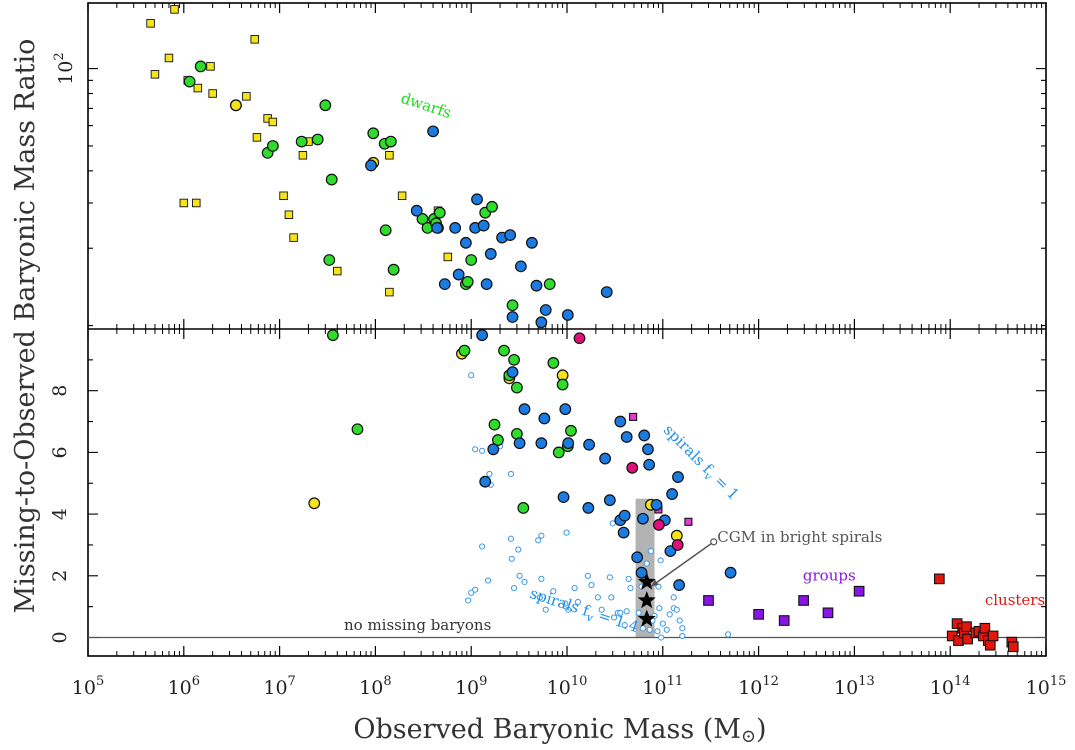  Describe the element at coordinates (626, 611) in the screenshot. I see `spirals-fv-1.4-open-point-39` at that location.